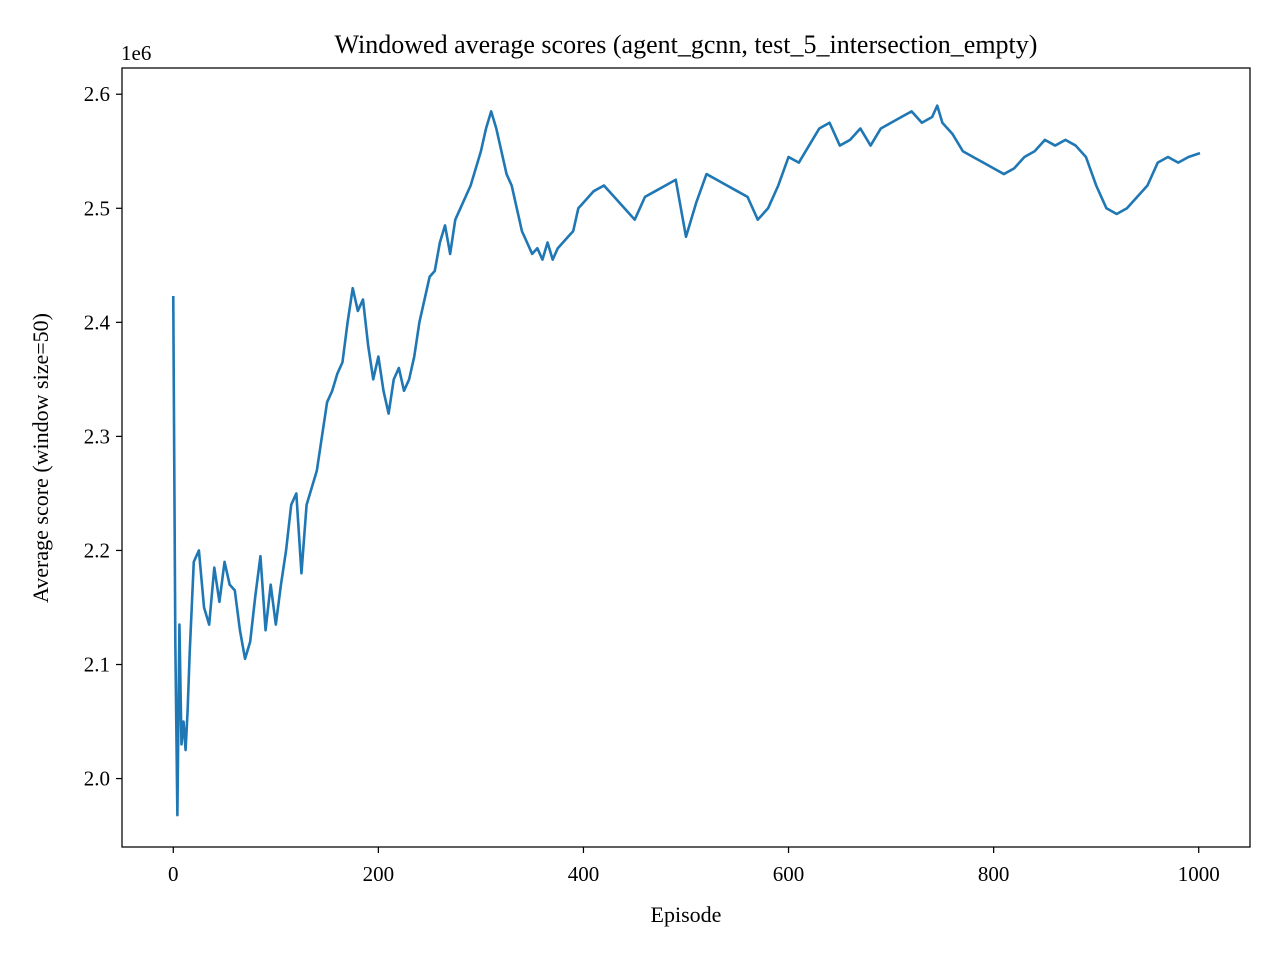  What do you see at coordinates (584, 874) in the screenshot?
I see `x-tick-label: 400` at bounding box center [584, 874].